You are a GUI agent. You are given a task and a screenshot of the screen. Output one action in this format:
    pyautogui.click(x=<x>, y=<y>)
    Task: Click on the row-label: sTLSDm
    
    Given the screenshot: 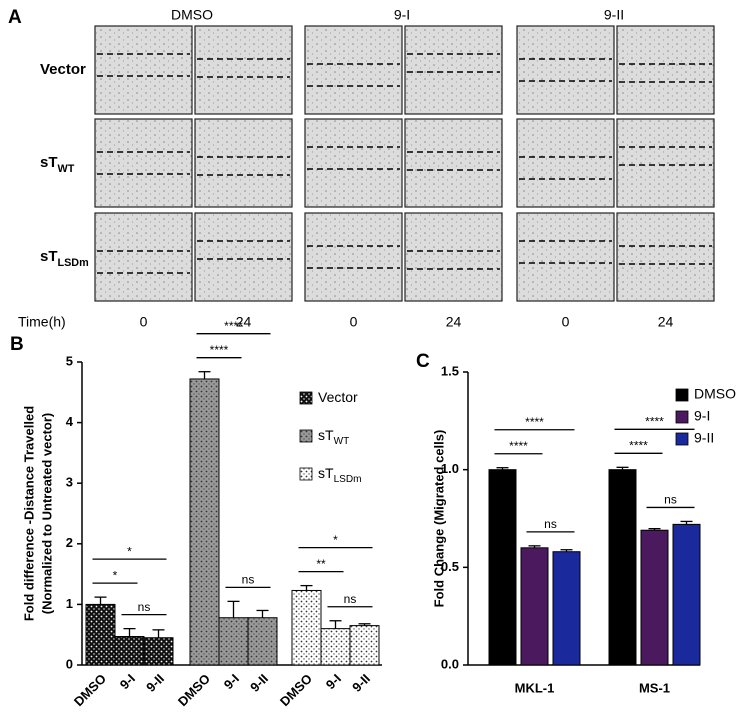 What is the action you would take?
    pyautogui.click(x=64, y=258)
    